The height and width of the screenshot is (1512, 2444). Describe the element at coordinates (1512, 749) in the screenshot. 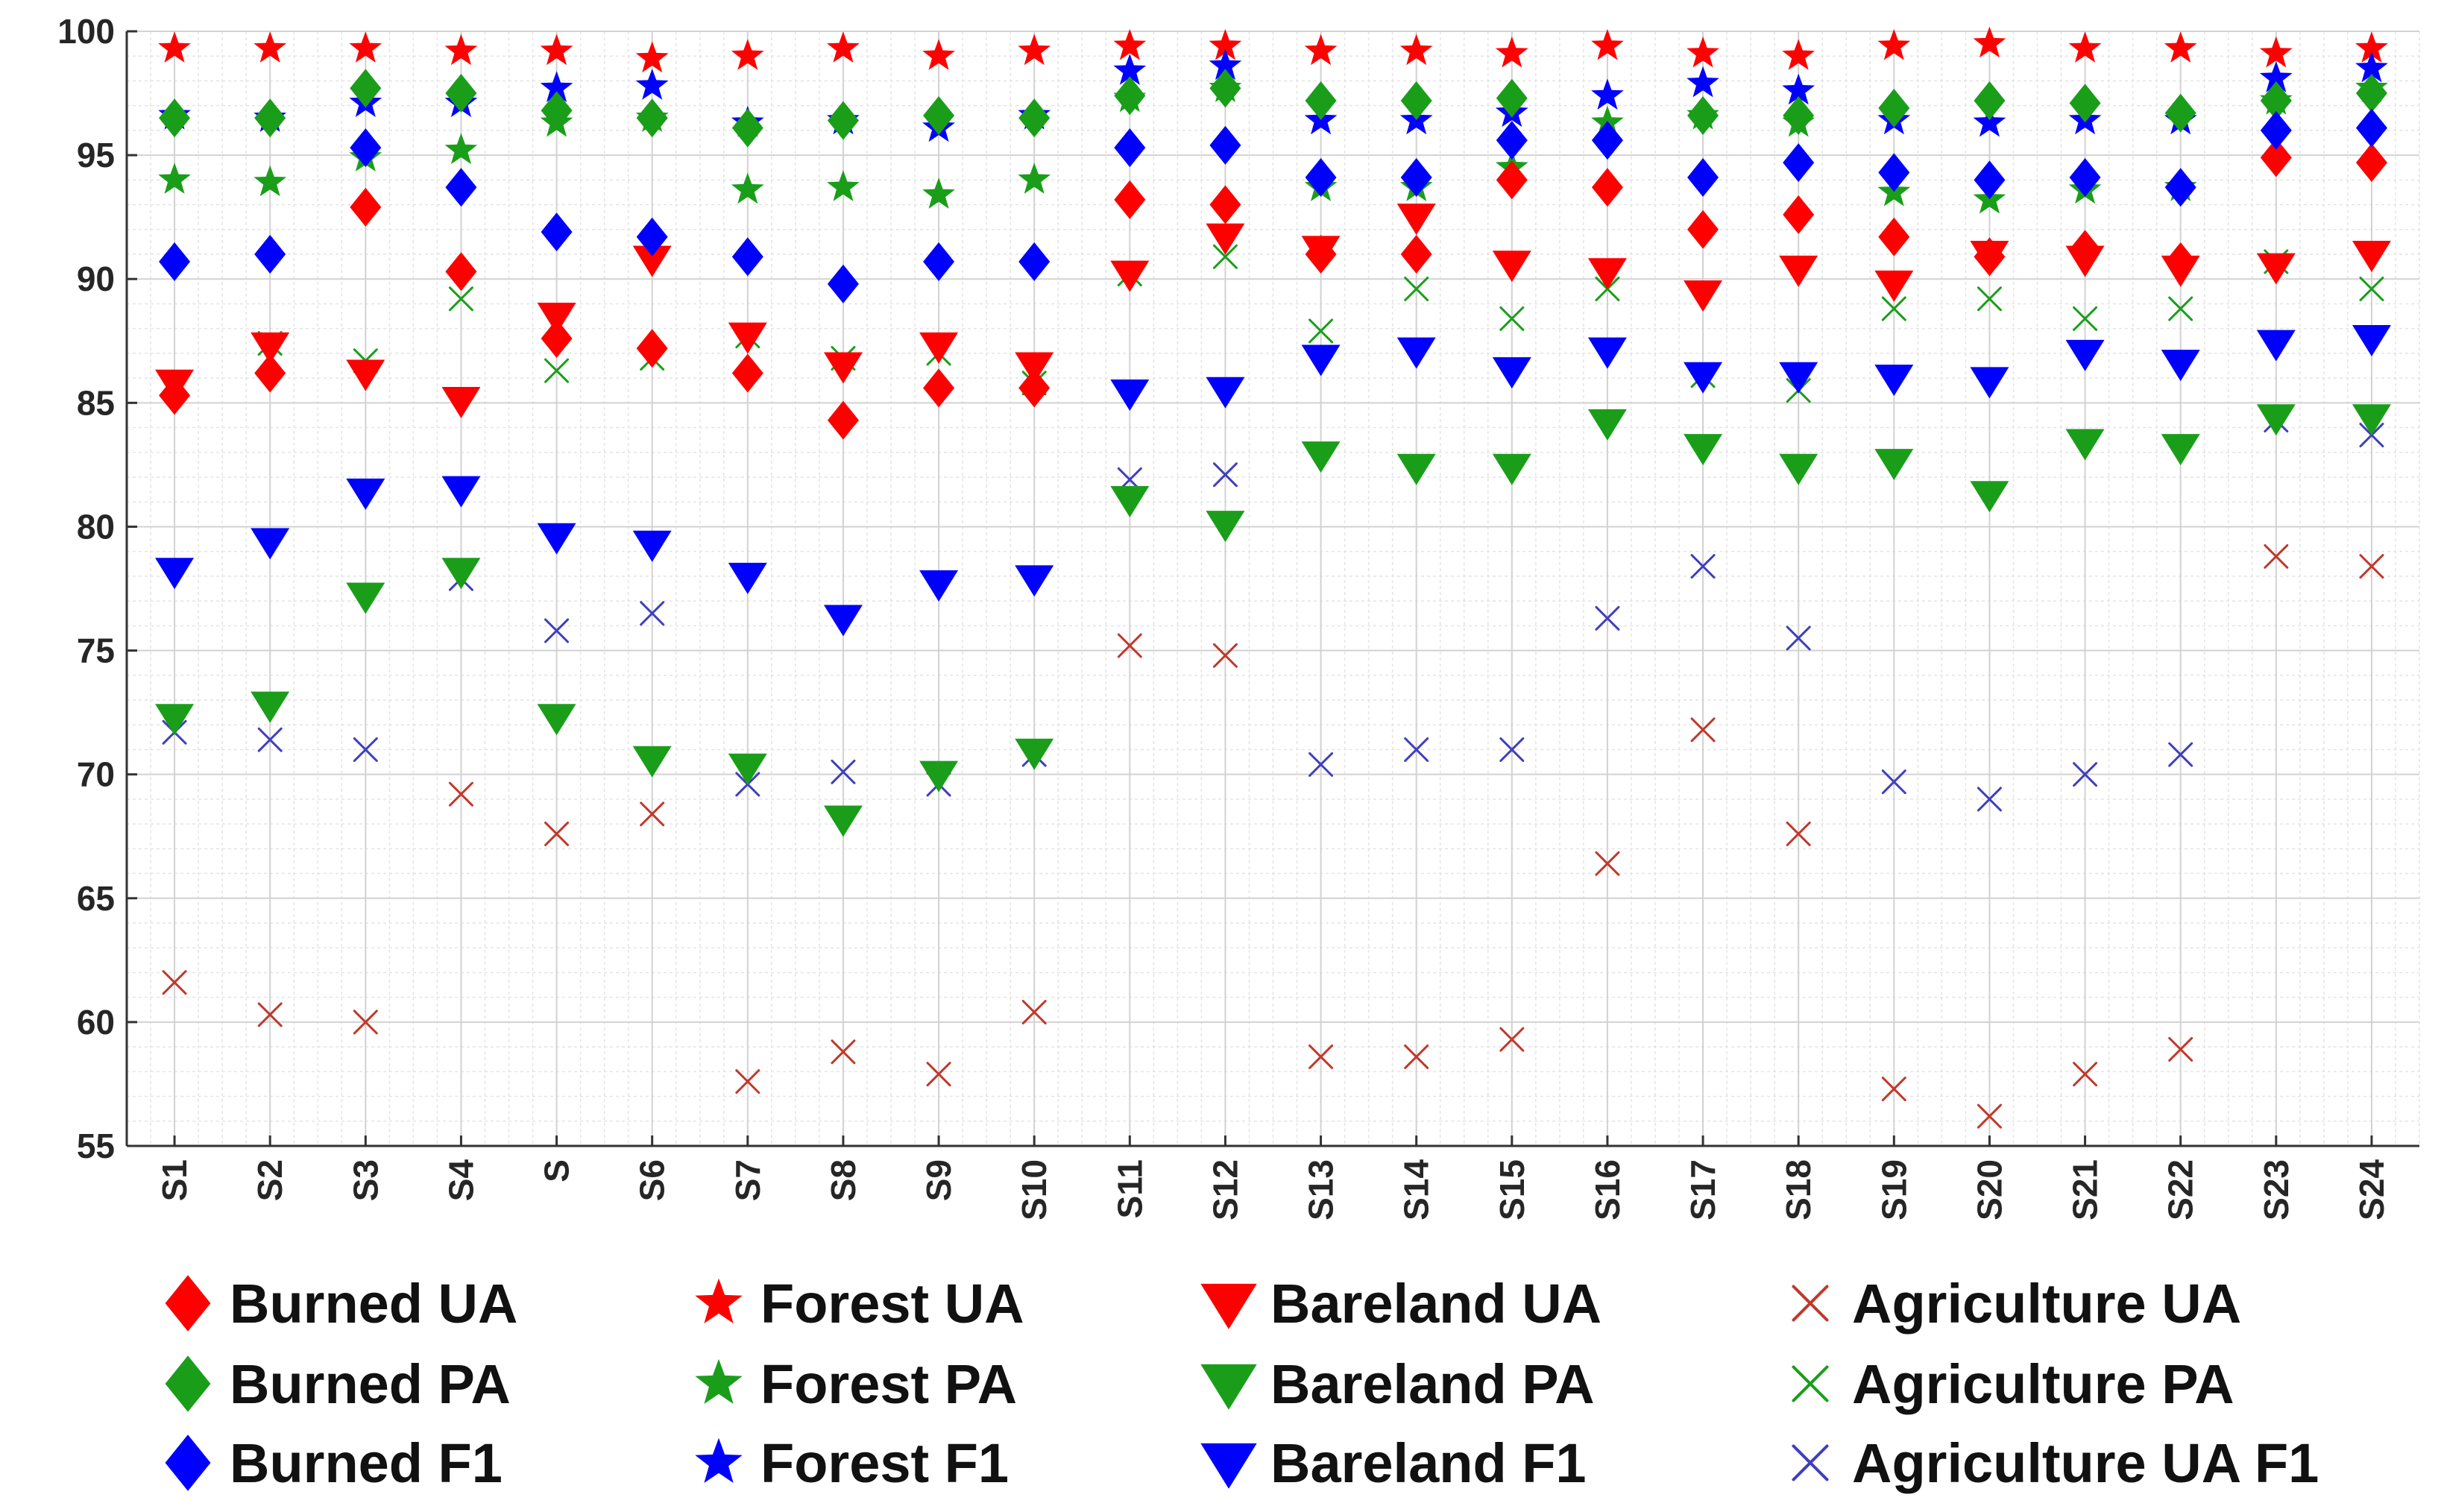

I see `point-agriculture-ua-f1-s15` at that location.